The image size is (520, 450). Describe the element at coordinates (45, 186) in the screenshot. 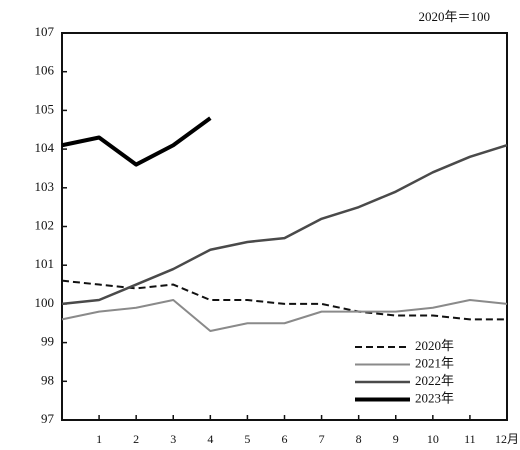

I see `y-tick-label: 103` at that location.